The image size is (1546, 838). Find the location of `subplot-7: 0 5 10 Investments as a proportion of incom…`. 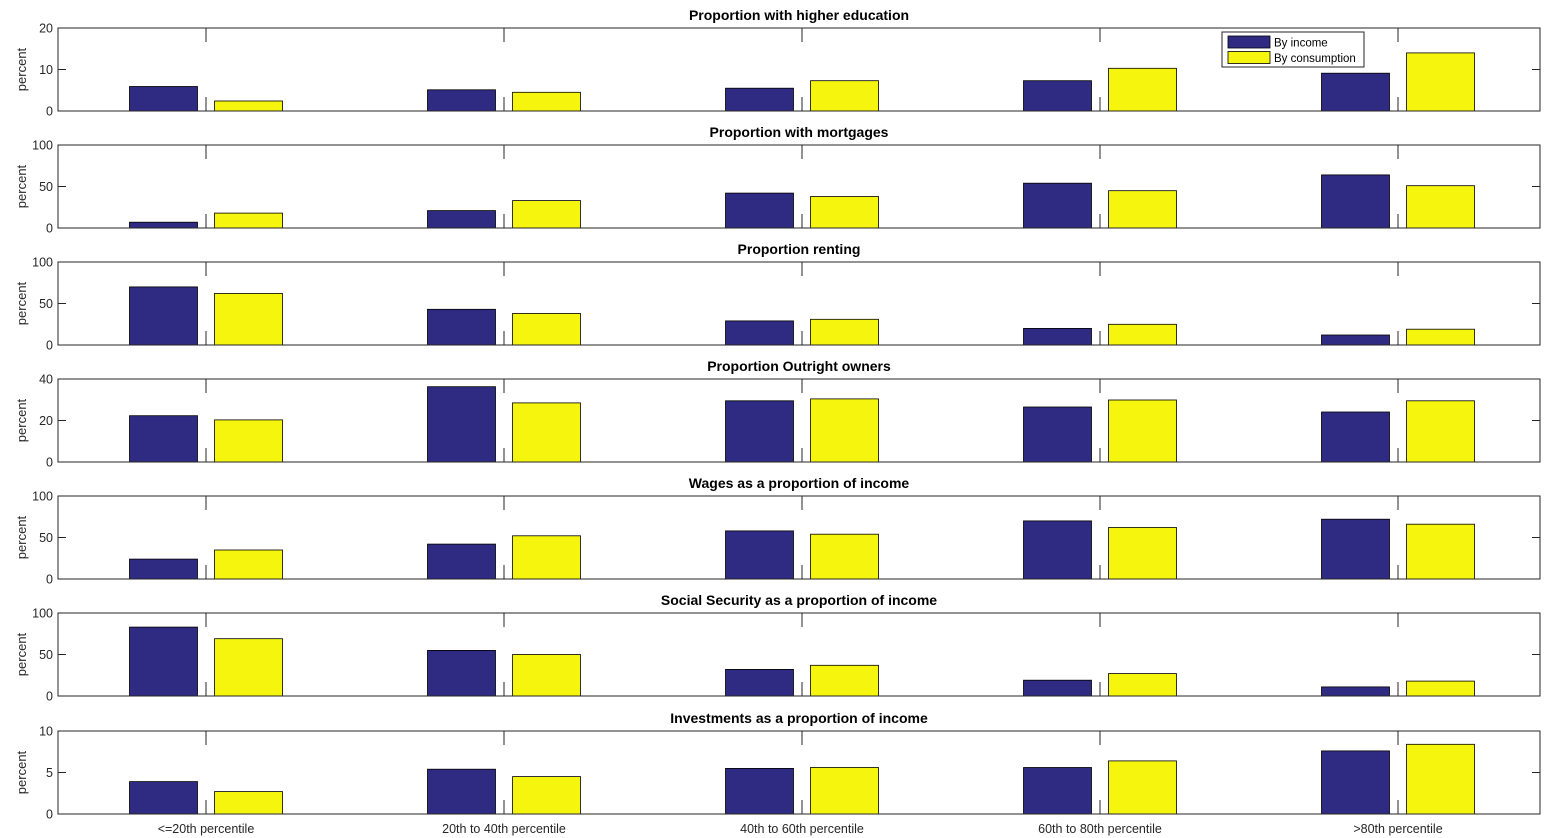

subplot-7: 0 5 10 Investments as a proportion of incom… is located at coordinates (777, 773).